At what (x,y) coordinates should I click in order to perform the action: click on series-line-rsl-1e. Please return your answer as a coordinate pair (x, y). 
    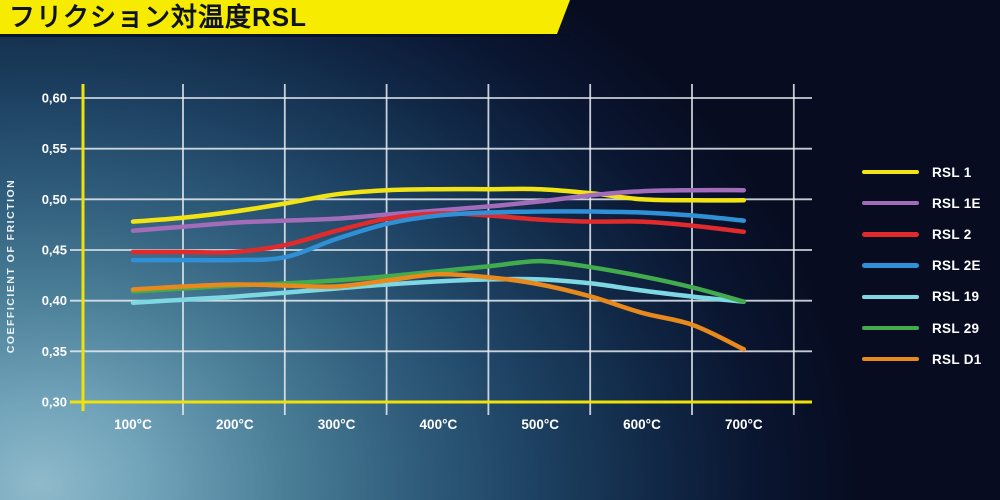
    Looking at the image, I should click on (438, 210).